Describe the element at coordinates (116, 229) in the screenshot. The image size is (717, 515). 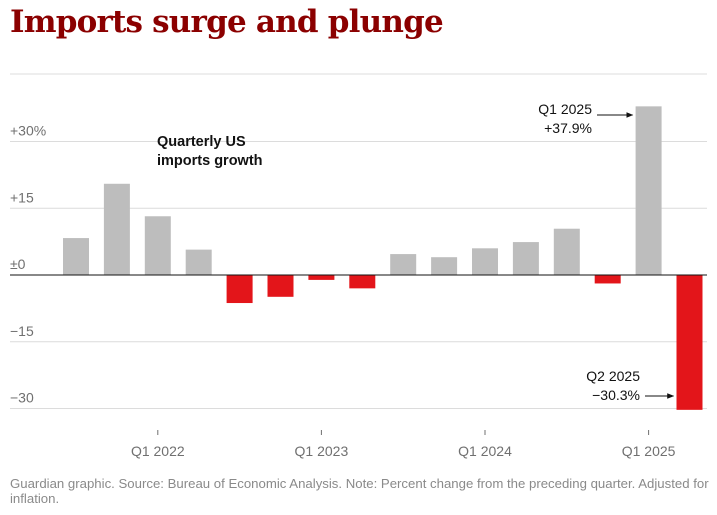
I see `bar-q4-2021` at that location.